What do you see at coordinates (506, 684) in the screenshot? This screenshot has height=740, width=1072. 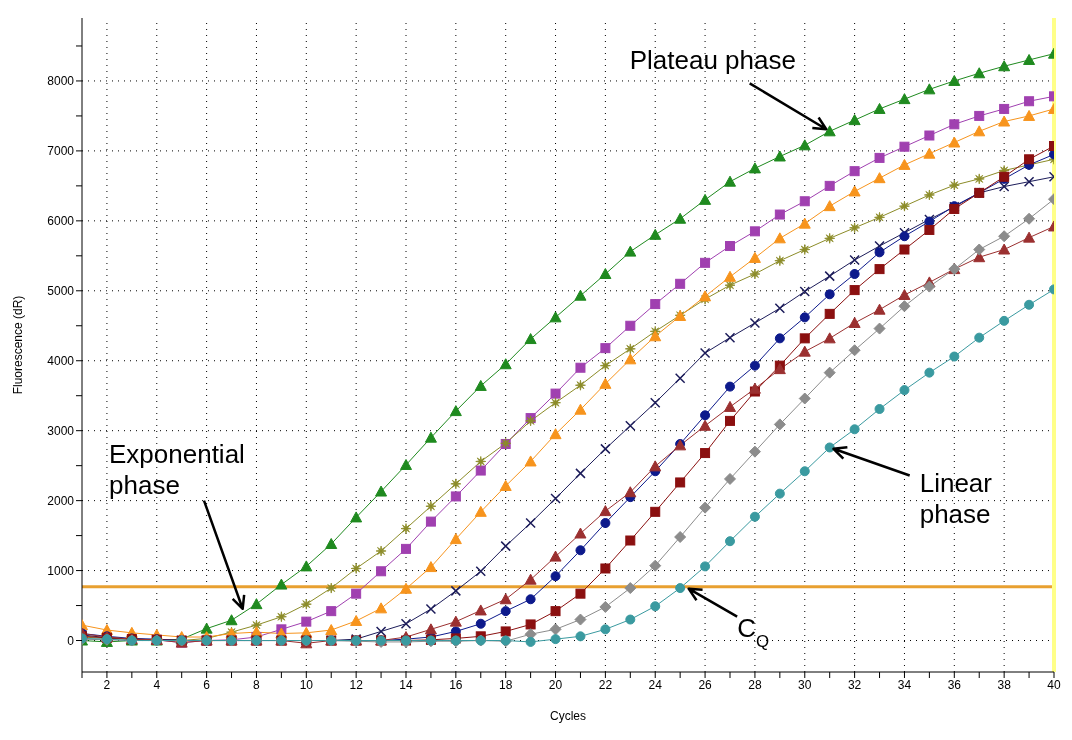 I see `x-tick-label: 18` at bounding box center [506, 684].